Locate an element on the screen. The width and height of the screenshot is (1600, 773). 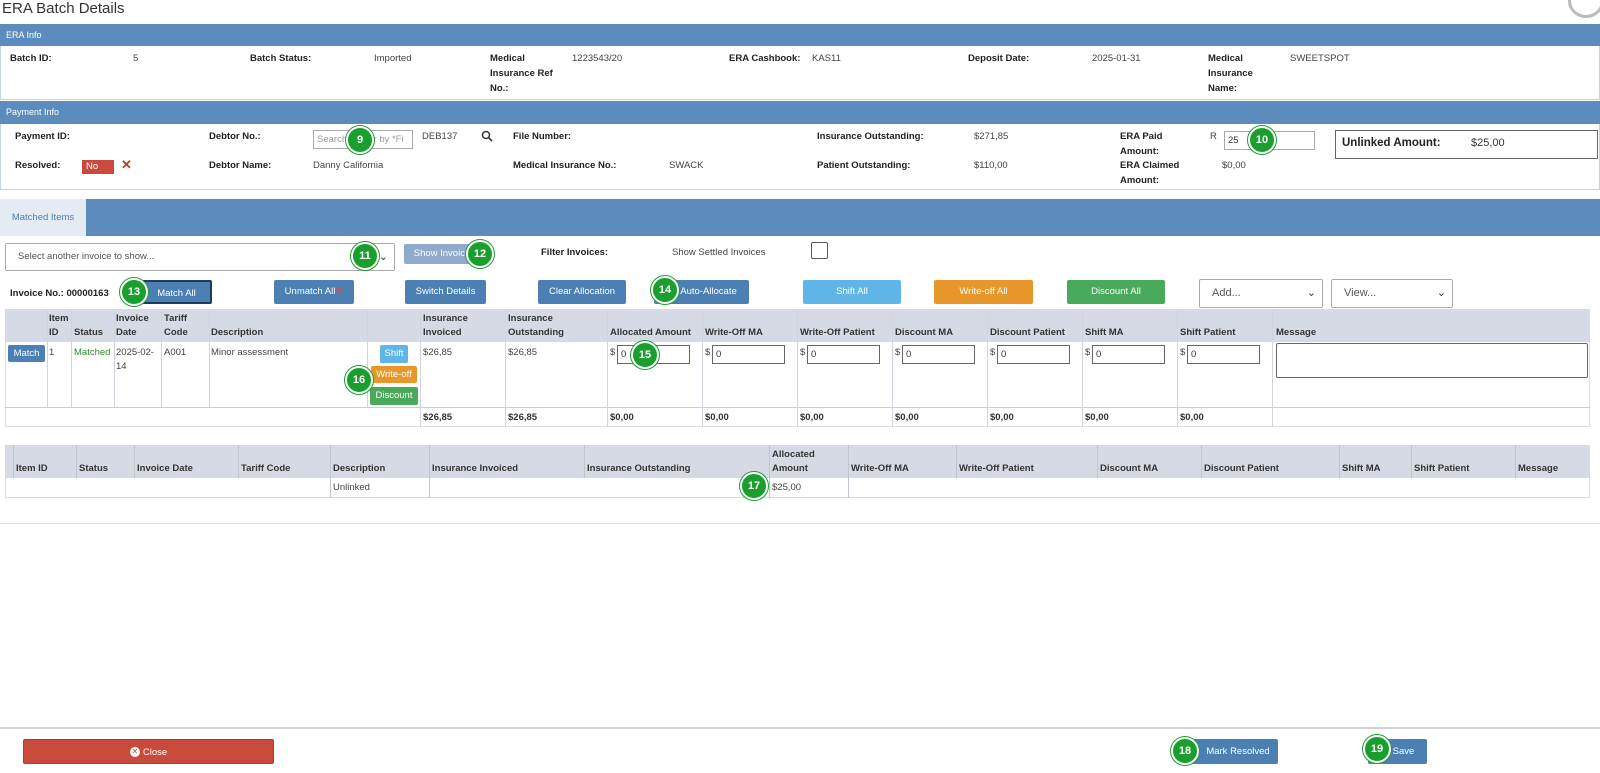
show-invoice-button: Show Invoice is located at coordinates (442, 254).